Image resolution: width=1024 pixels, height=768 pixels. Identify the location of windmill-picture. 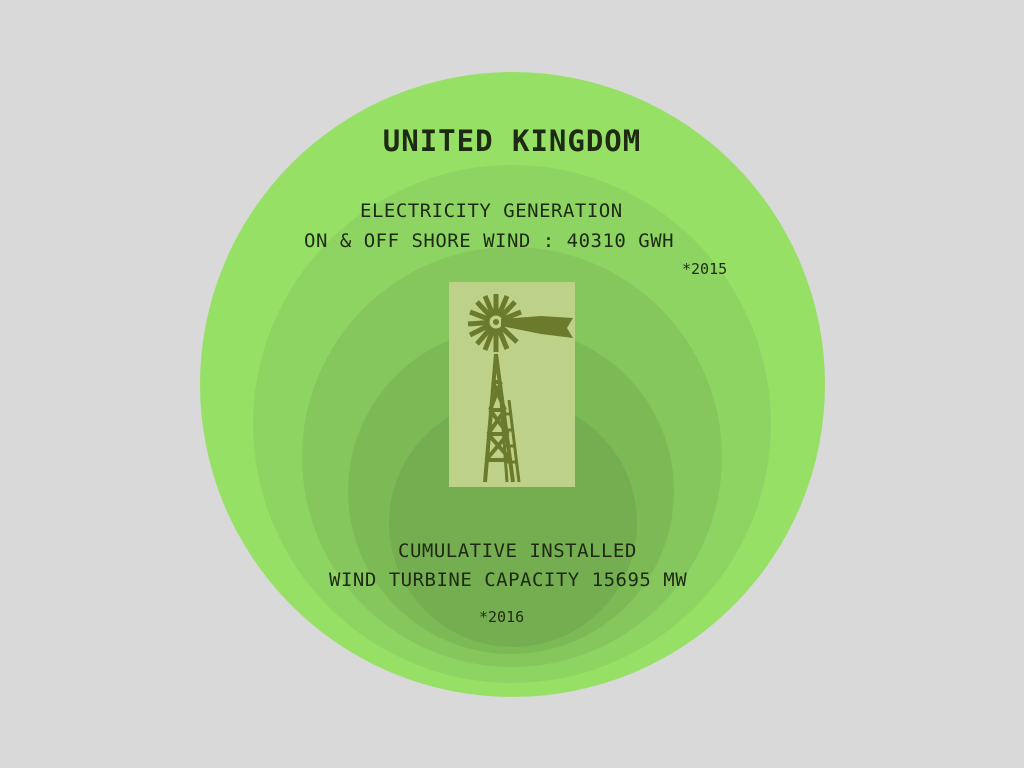
(512, 384).